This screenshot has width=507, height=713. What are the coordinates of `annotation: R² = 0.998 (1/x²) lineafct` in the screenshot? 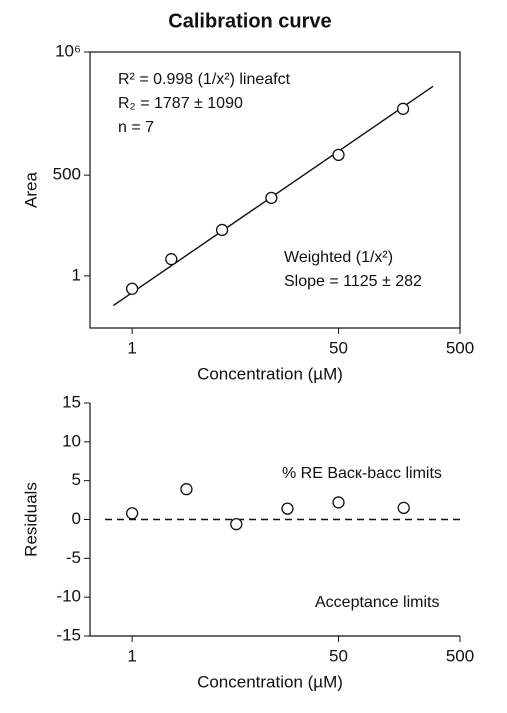 It's located at (204, 79).